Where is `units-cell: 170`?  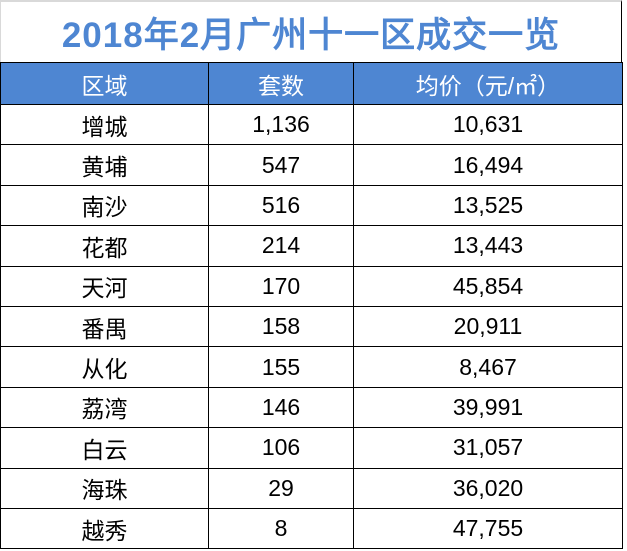 units-cell: 170 is located at coordinates (281, 286).